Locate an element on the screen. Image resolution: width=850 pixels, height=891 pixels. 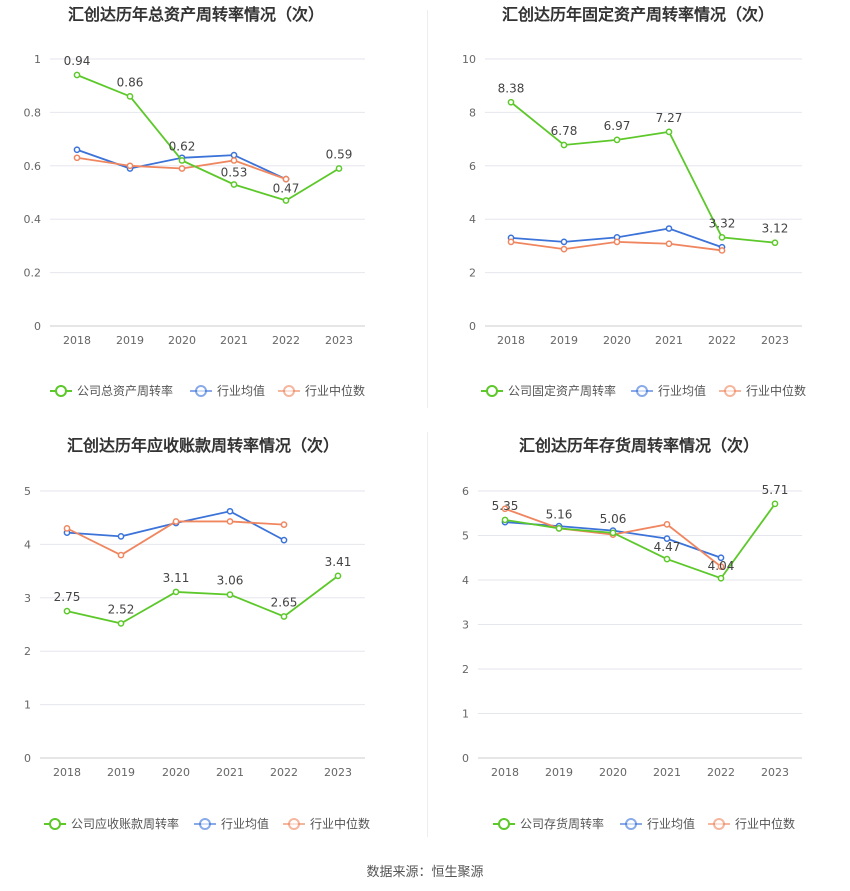
chart-3-title: 汇创达历年应收账款周转率情况（次） is located at coordinates (203, 445).